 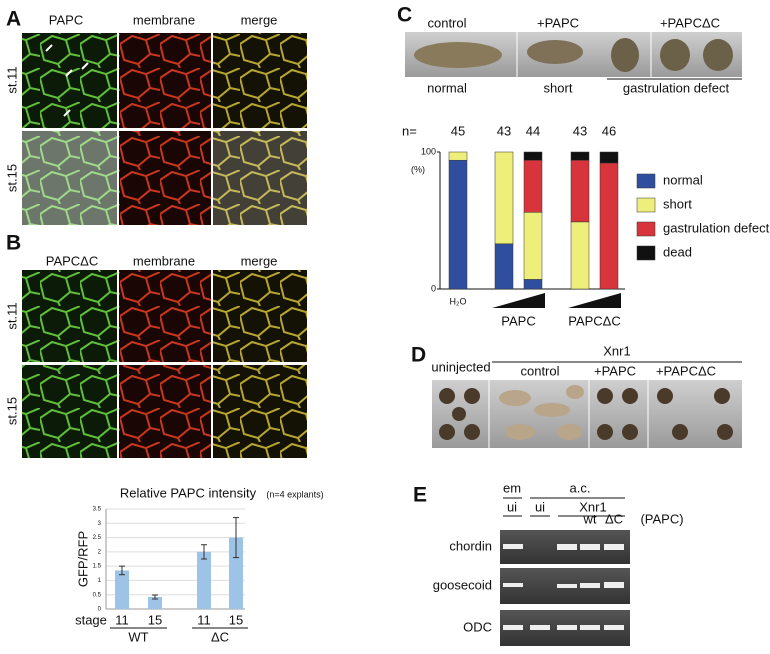 I want to click on photo-label: short, so click(x=558, y=87).